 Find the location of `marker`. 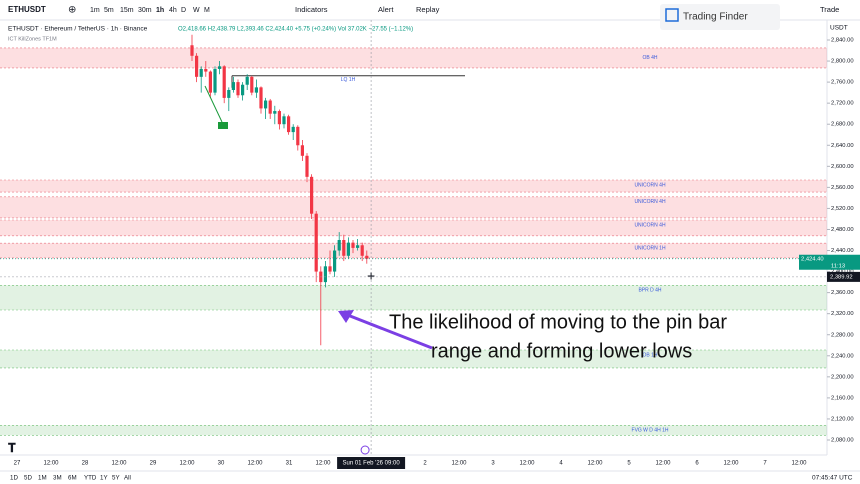

marker is located at coordinates (223, 125).